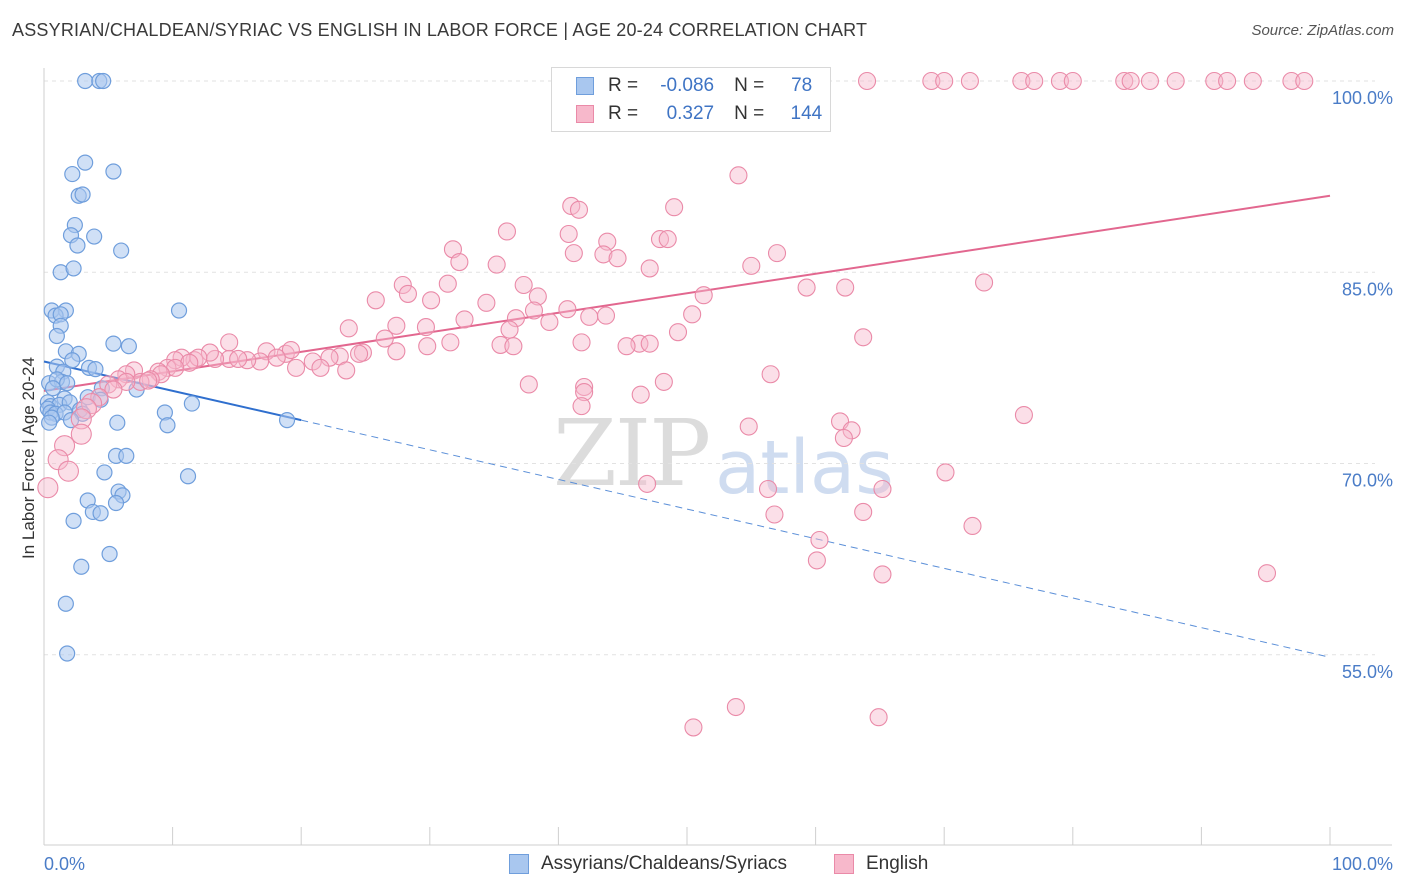  What do you see at coordinates (897, 863) in the screenshot?
I see `bottom-legend-label-english: English` at bounding box center [897, 863].